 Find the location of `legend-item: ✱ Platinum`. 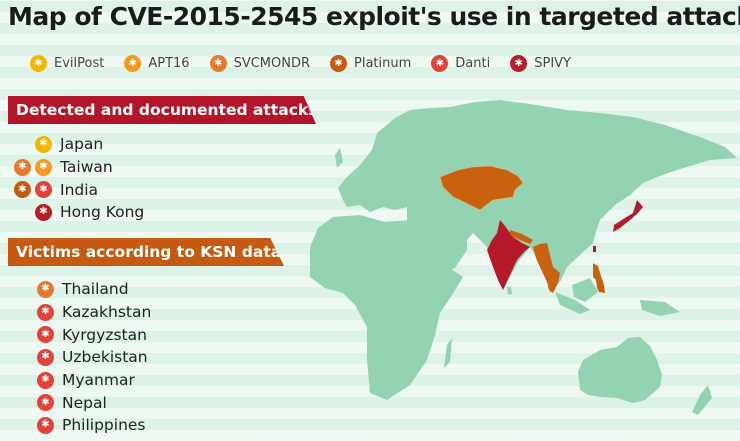

legend-item: ✱ Platinum is located at coordinates (370, 63).